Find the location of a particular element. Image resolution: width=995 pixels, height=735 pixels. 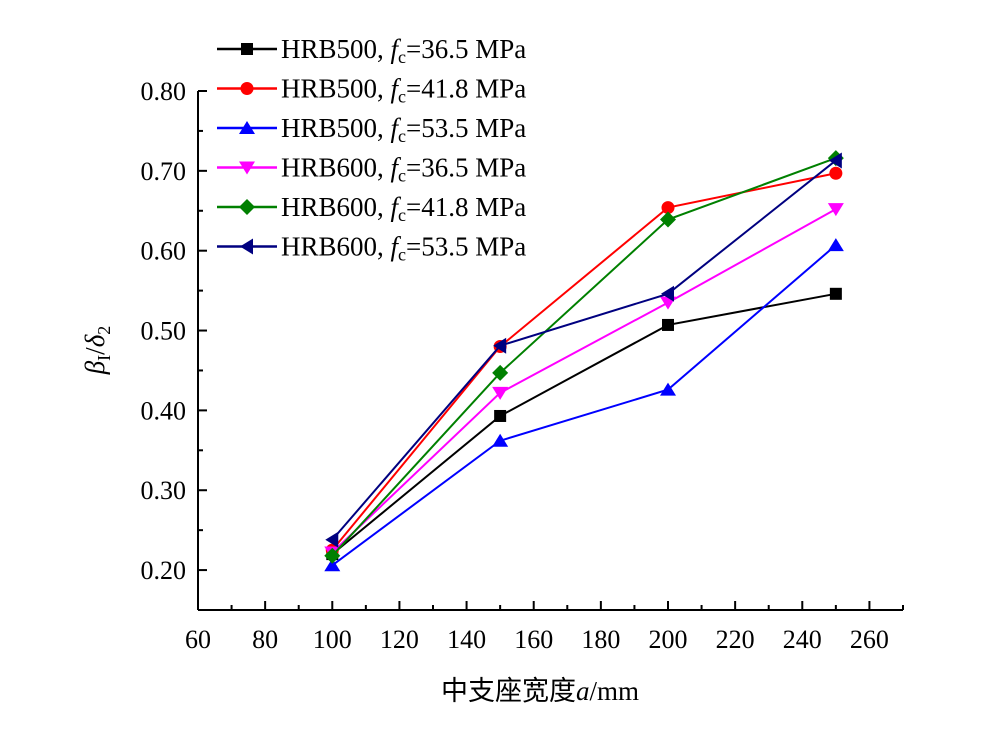

x-tick-label: 240 is located at coordinates (802, 639).